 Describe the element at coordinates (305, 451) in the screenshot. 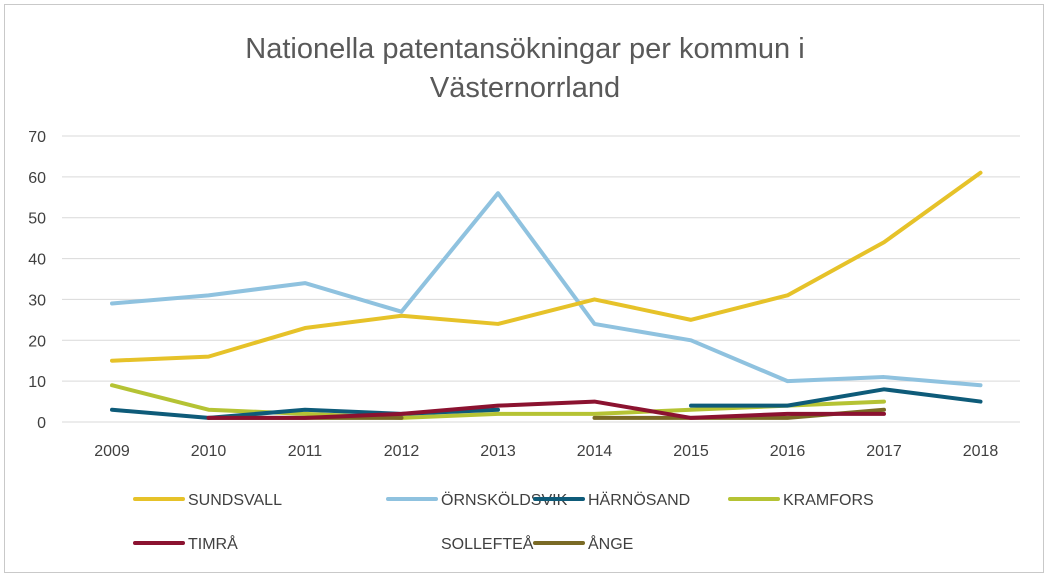

I see `x-tick-label: 2011` at that location.